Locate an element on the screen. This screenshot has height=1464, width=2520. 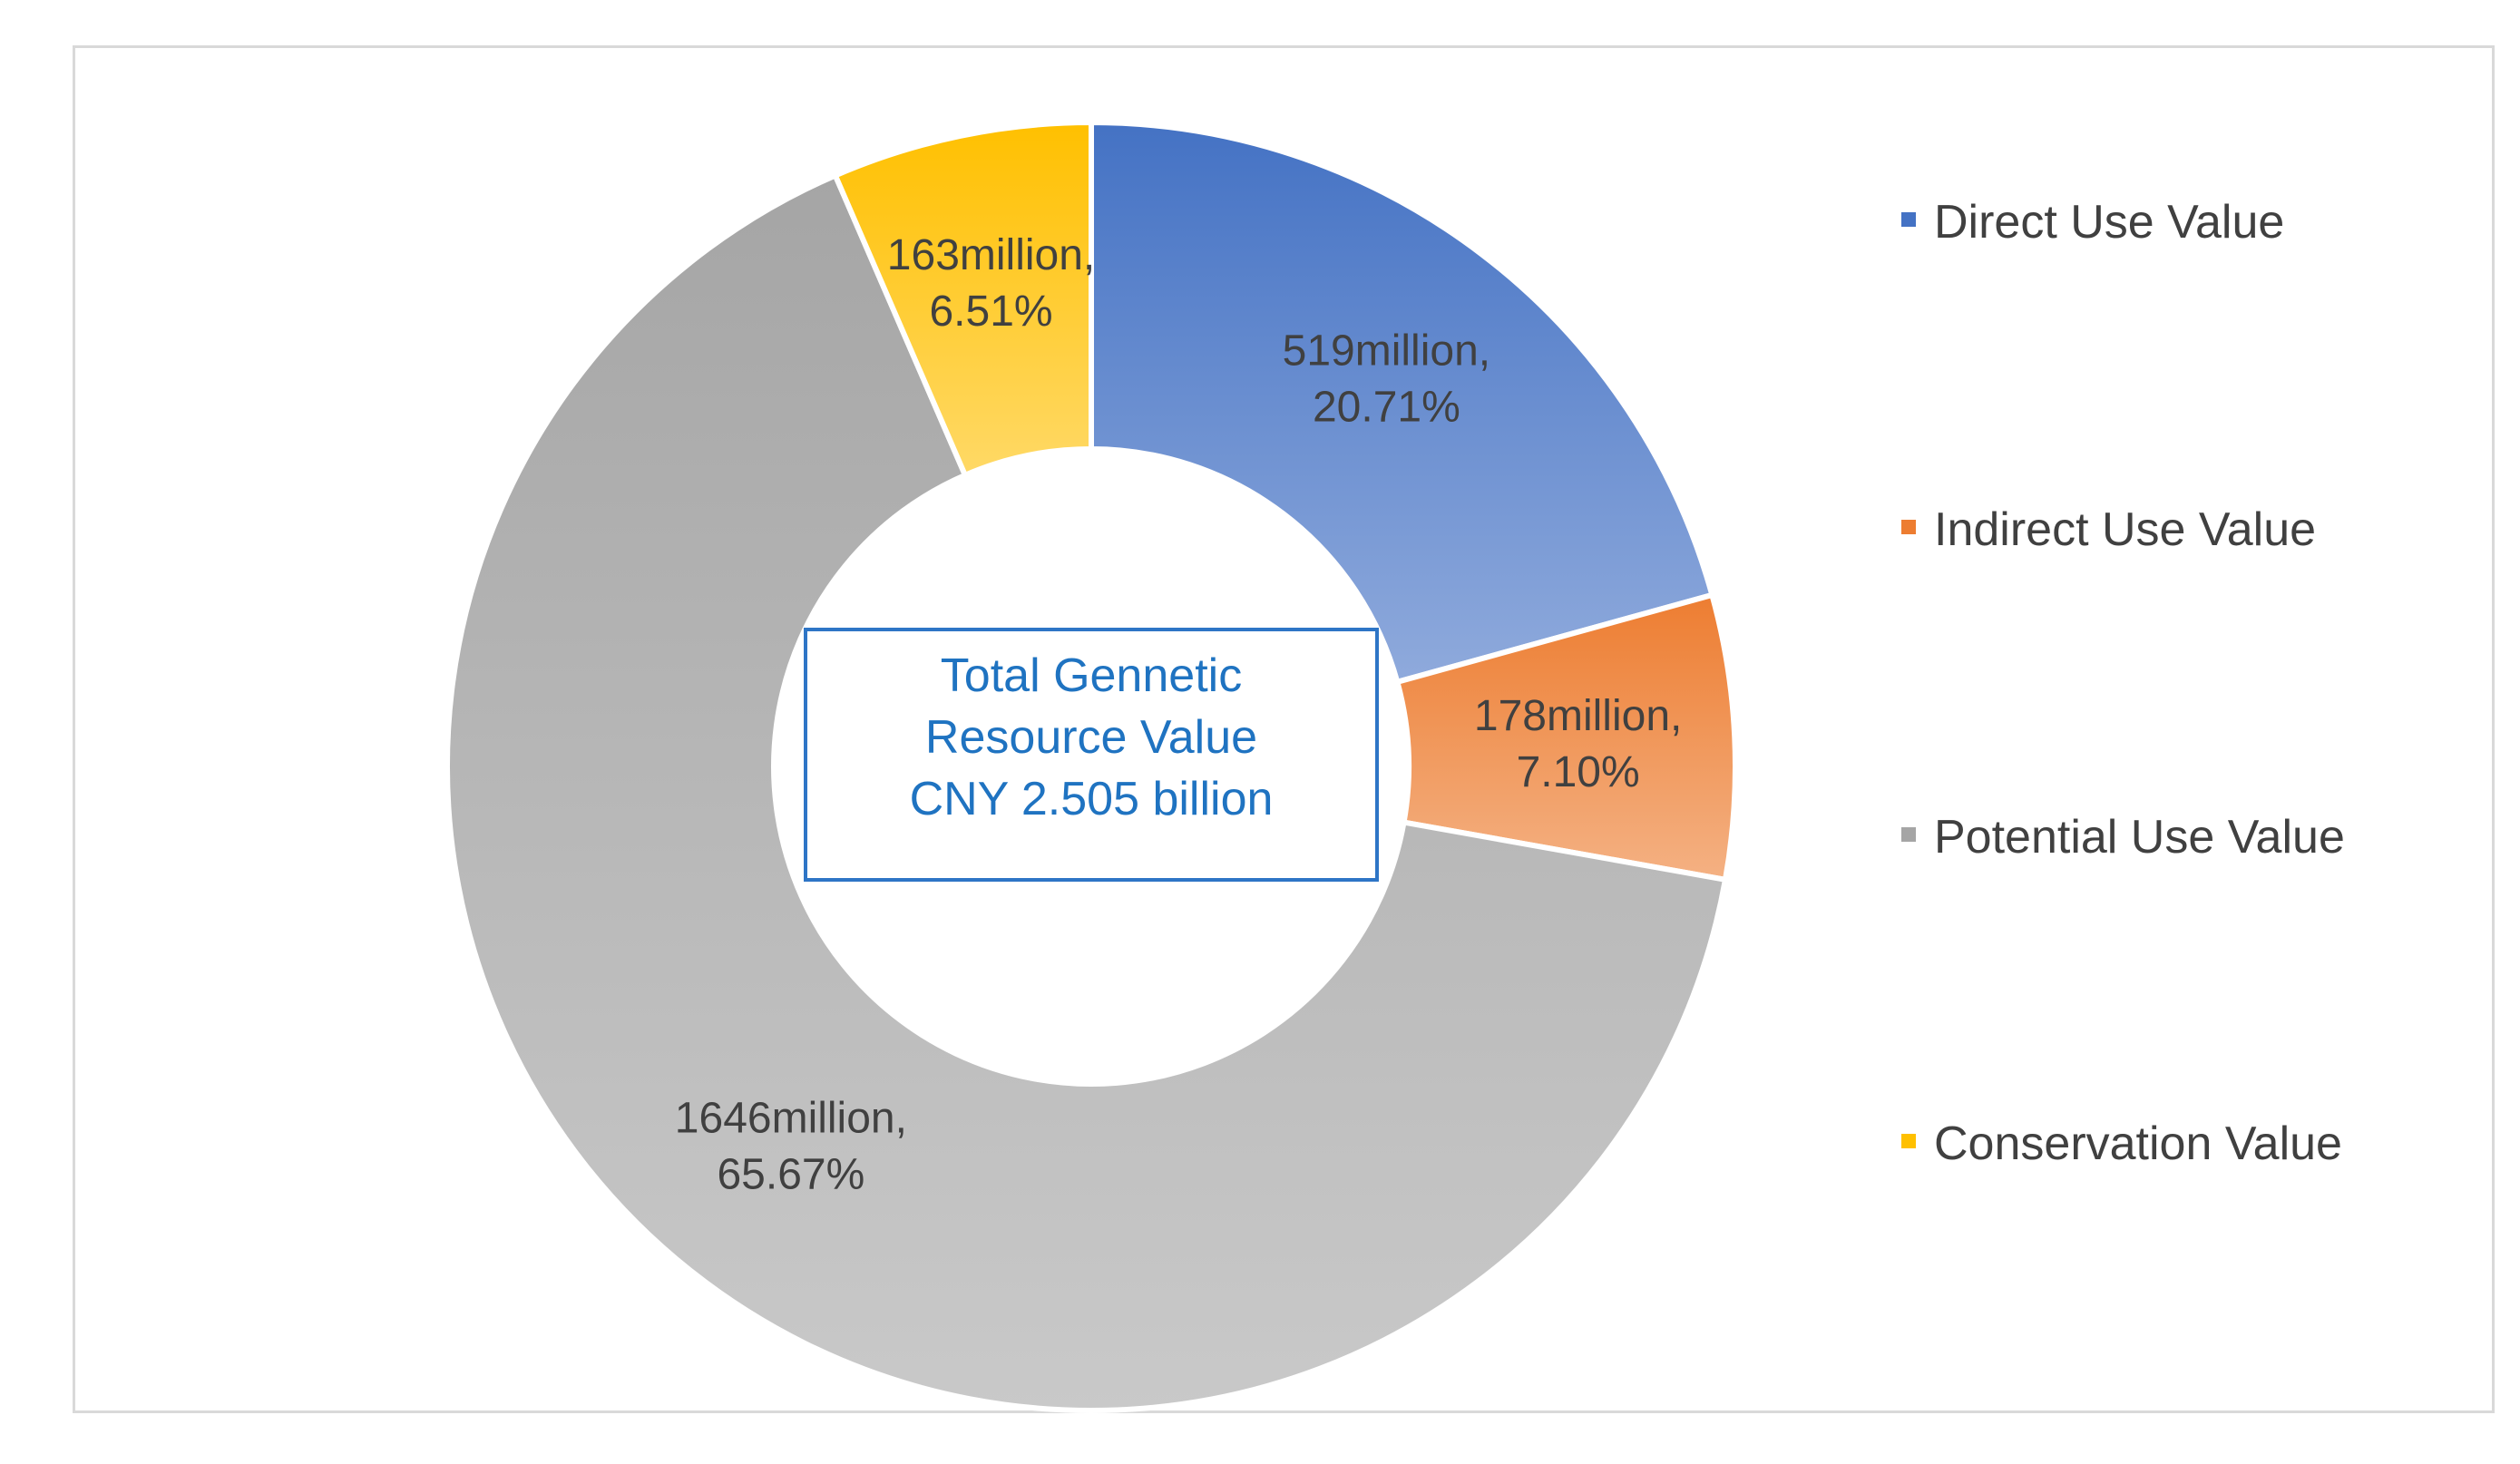
data-label-potential-use-value: 1646million, is located at coordinates (791, 1118).